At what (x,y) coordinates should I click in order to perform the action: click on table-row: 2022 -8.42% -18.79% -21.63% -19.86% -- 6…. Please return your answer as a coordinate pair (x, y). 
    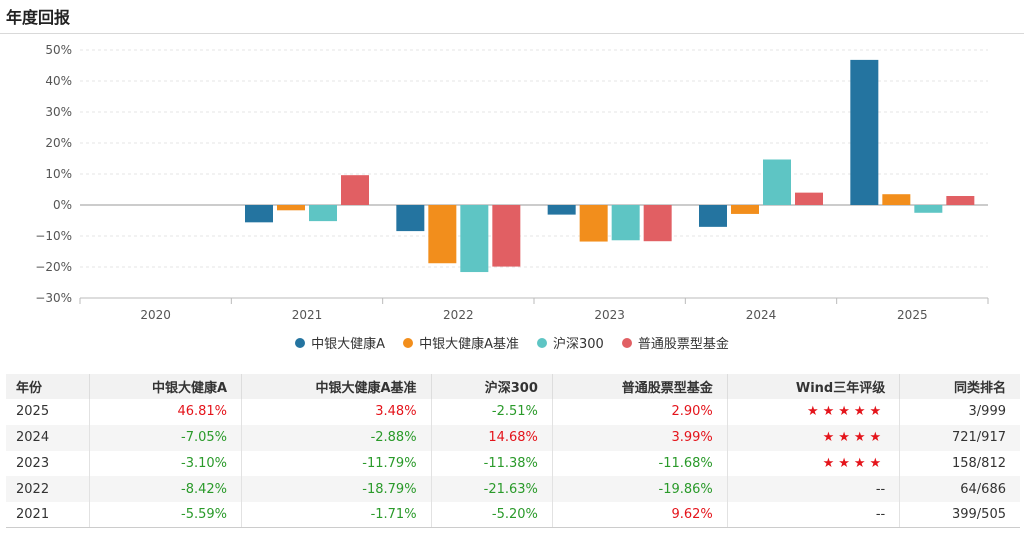
    Looking at the image, I should click on (513, 489).